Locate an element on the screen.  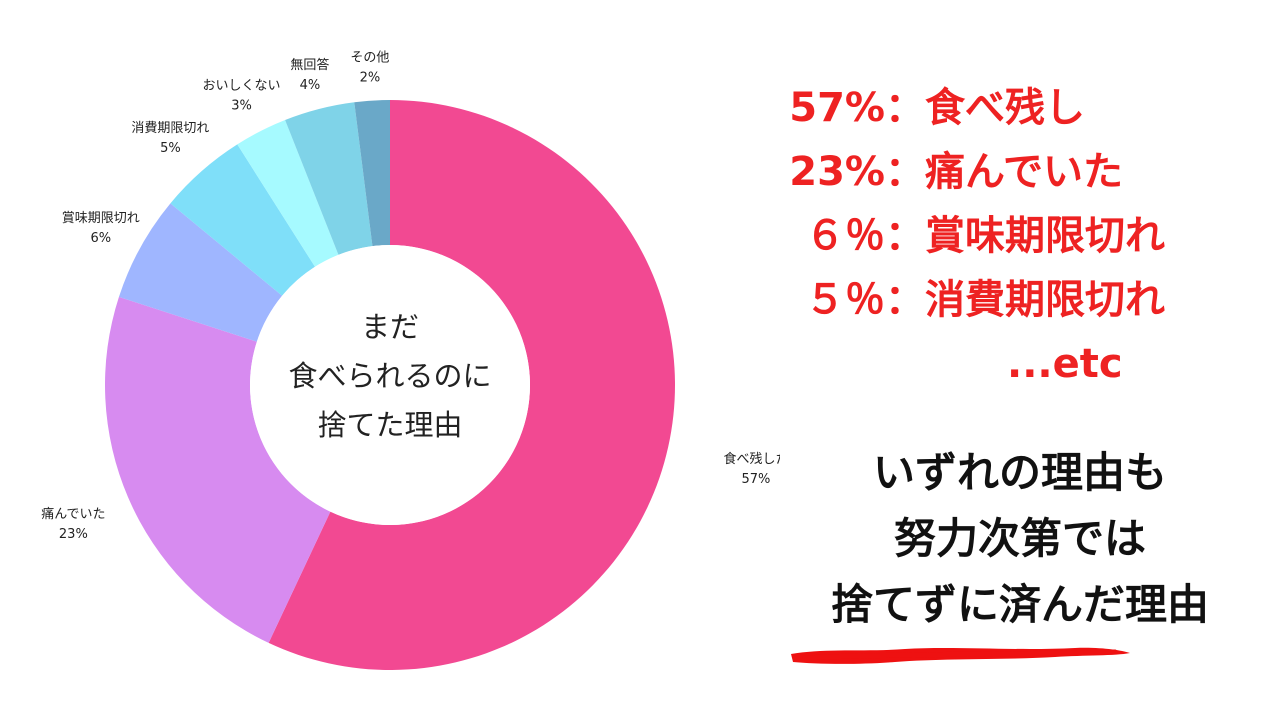
slice-category-label: 食べ残した is located at coordinates (751, 459).